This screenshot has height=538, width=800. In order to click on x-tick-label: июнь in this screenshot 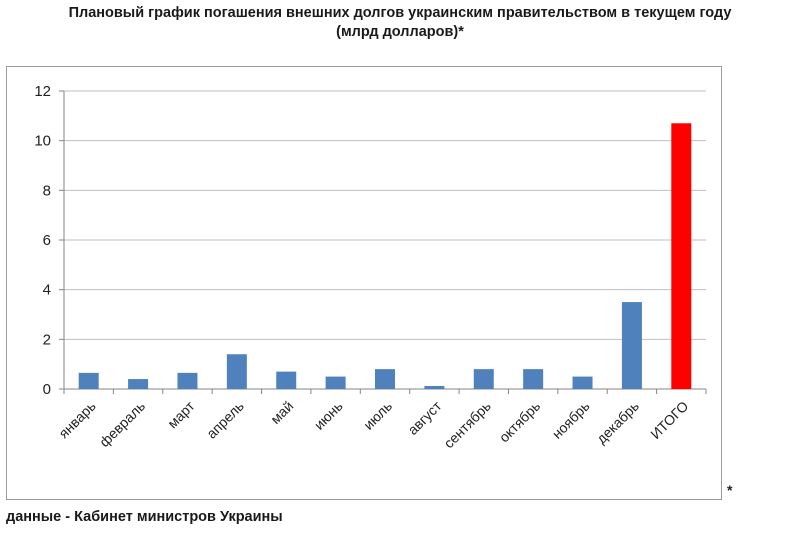, I will do `click(328, 415)`.